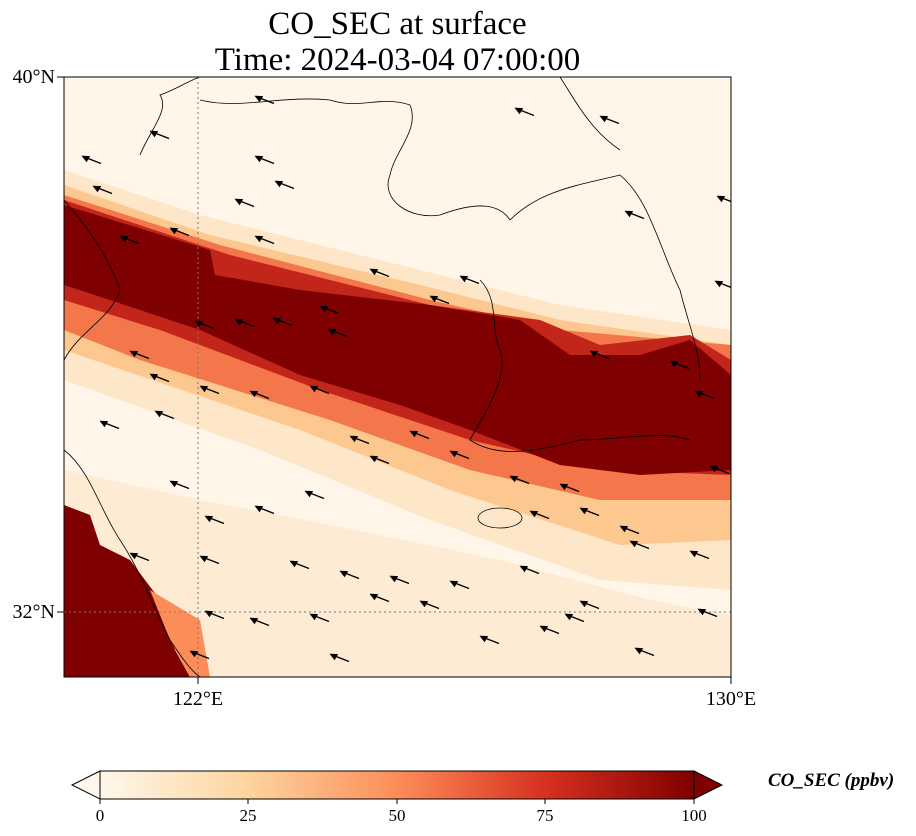 The width and height of the screenshot is (916, 836). I want to click on lon-label-122e: 122°E, so click(198, 699).